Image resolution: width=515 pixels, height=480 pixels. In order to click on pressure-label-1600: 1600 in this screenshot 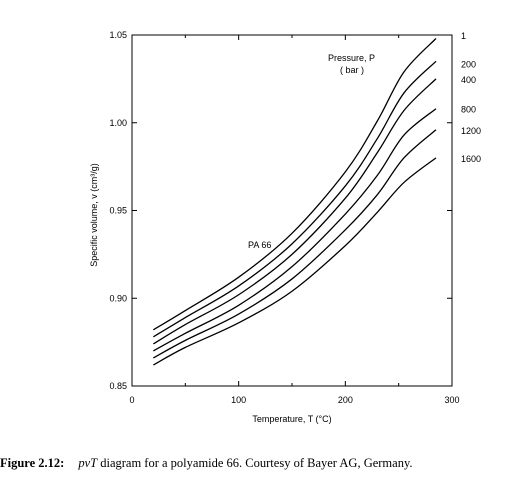, I will do `click(471, 159)`.